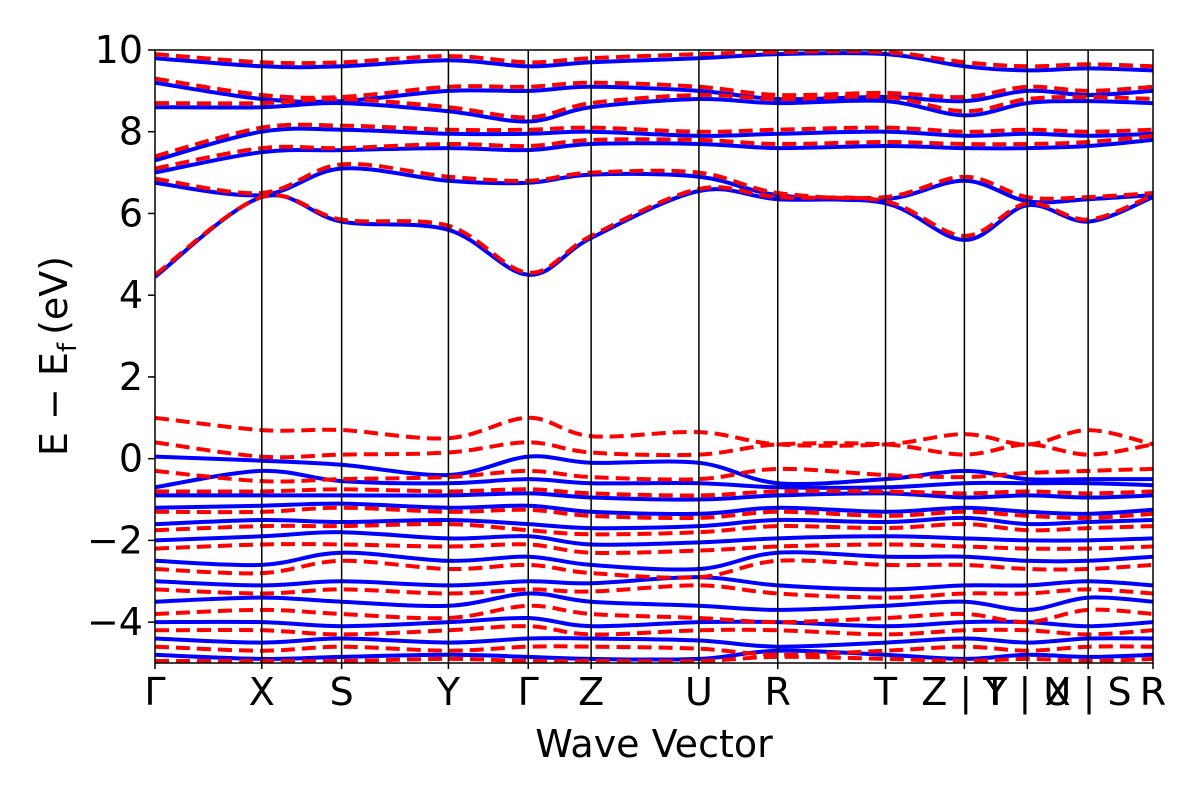 Image resolution: width=1200 pixels, height=800 pixels. What do you see at coordinates (262, 692) in the screenshot?
I see `x-tick-label: X` at bounding box center [262, 692].